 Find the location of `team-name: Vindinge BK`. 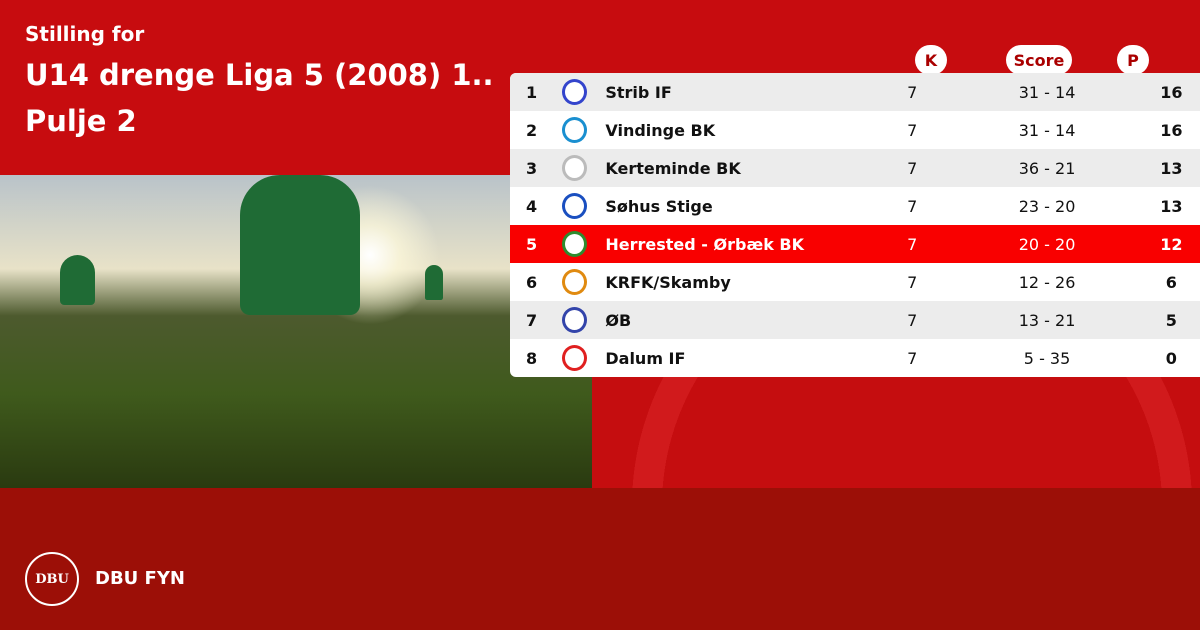

team-name: Vindinge BK is located at coordinates (660, 130).